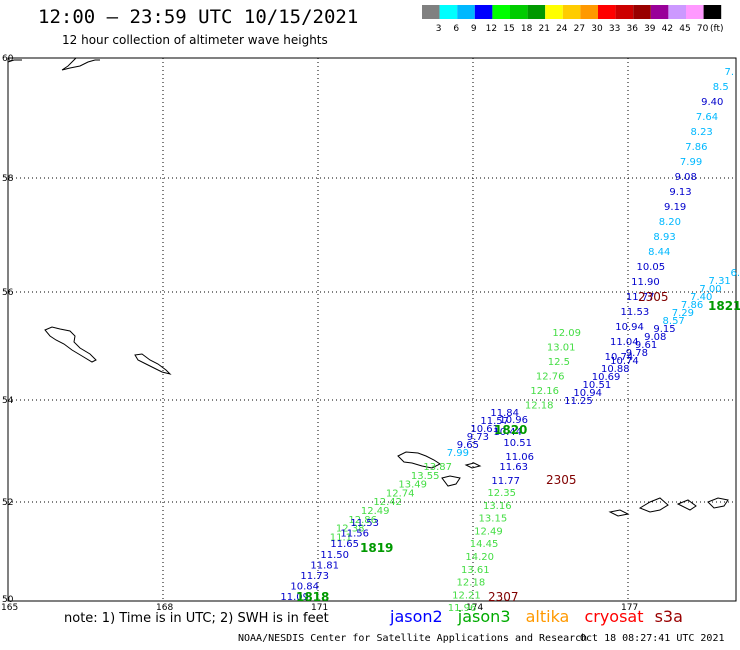 The image size is (740, 650). Describe the element at coordinates (667, 29) in the screenshot. I see `legend-label: 42` at that location.